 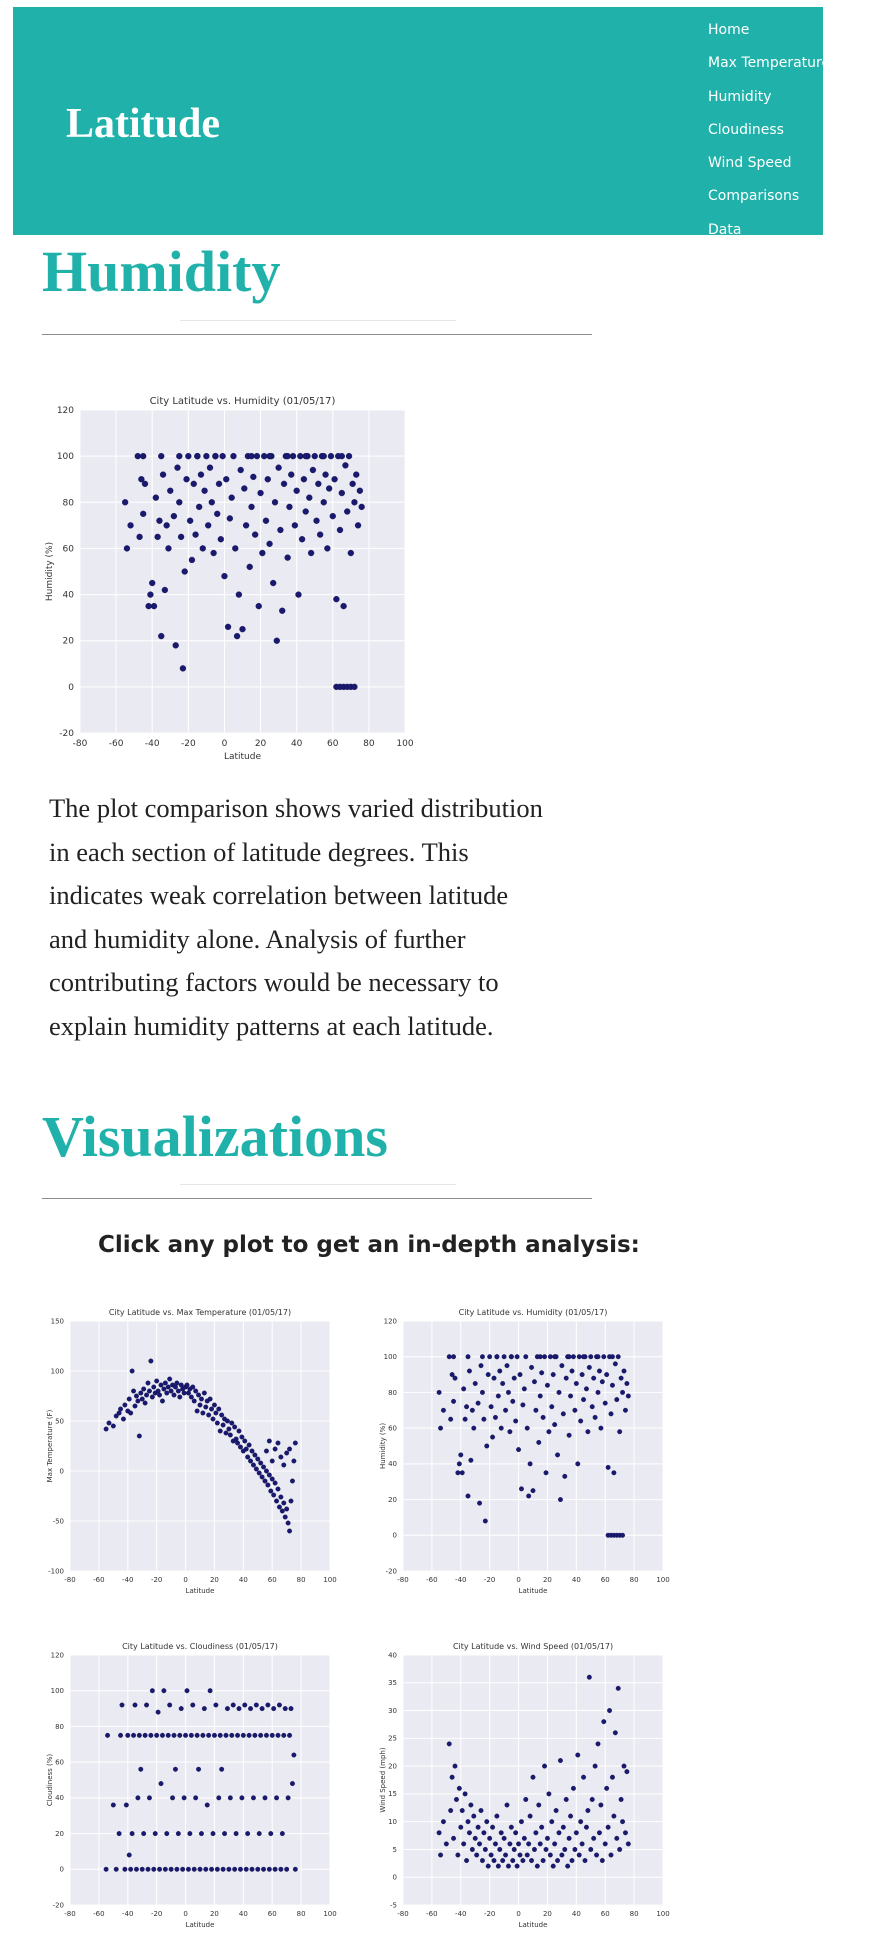 What do you see at coordinates (317, 1198) in the screenshot?
I see `heading-divider` at bounding box center [317, 1198].